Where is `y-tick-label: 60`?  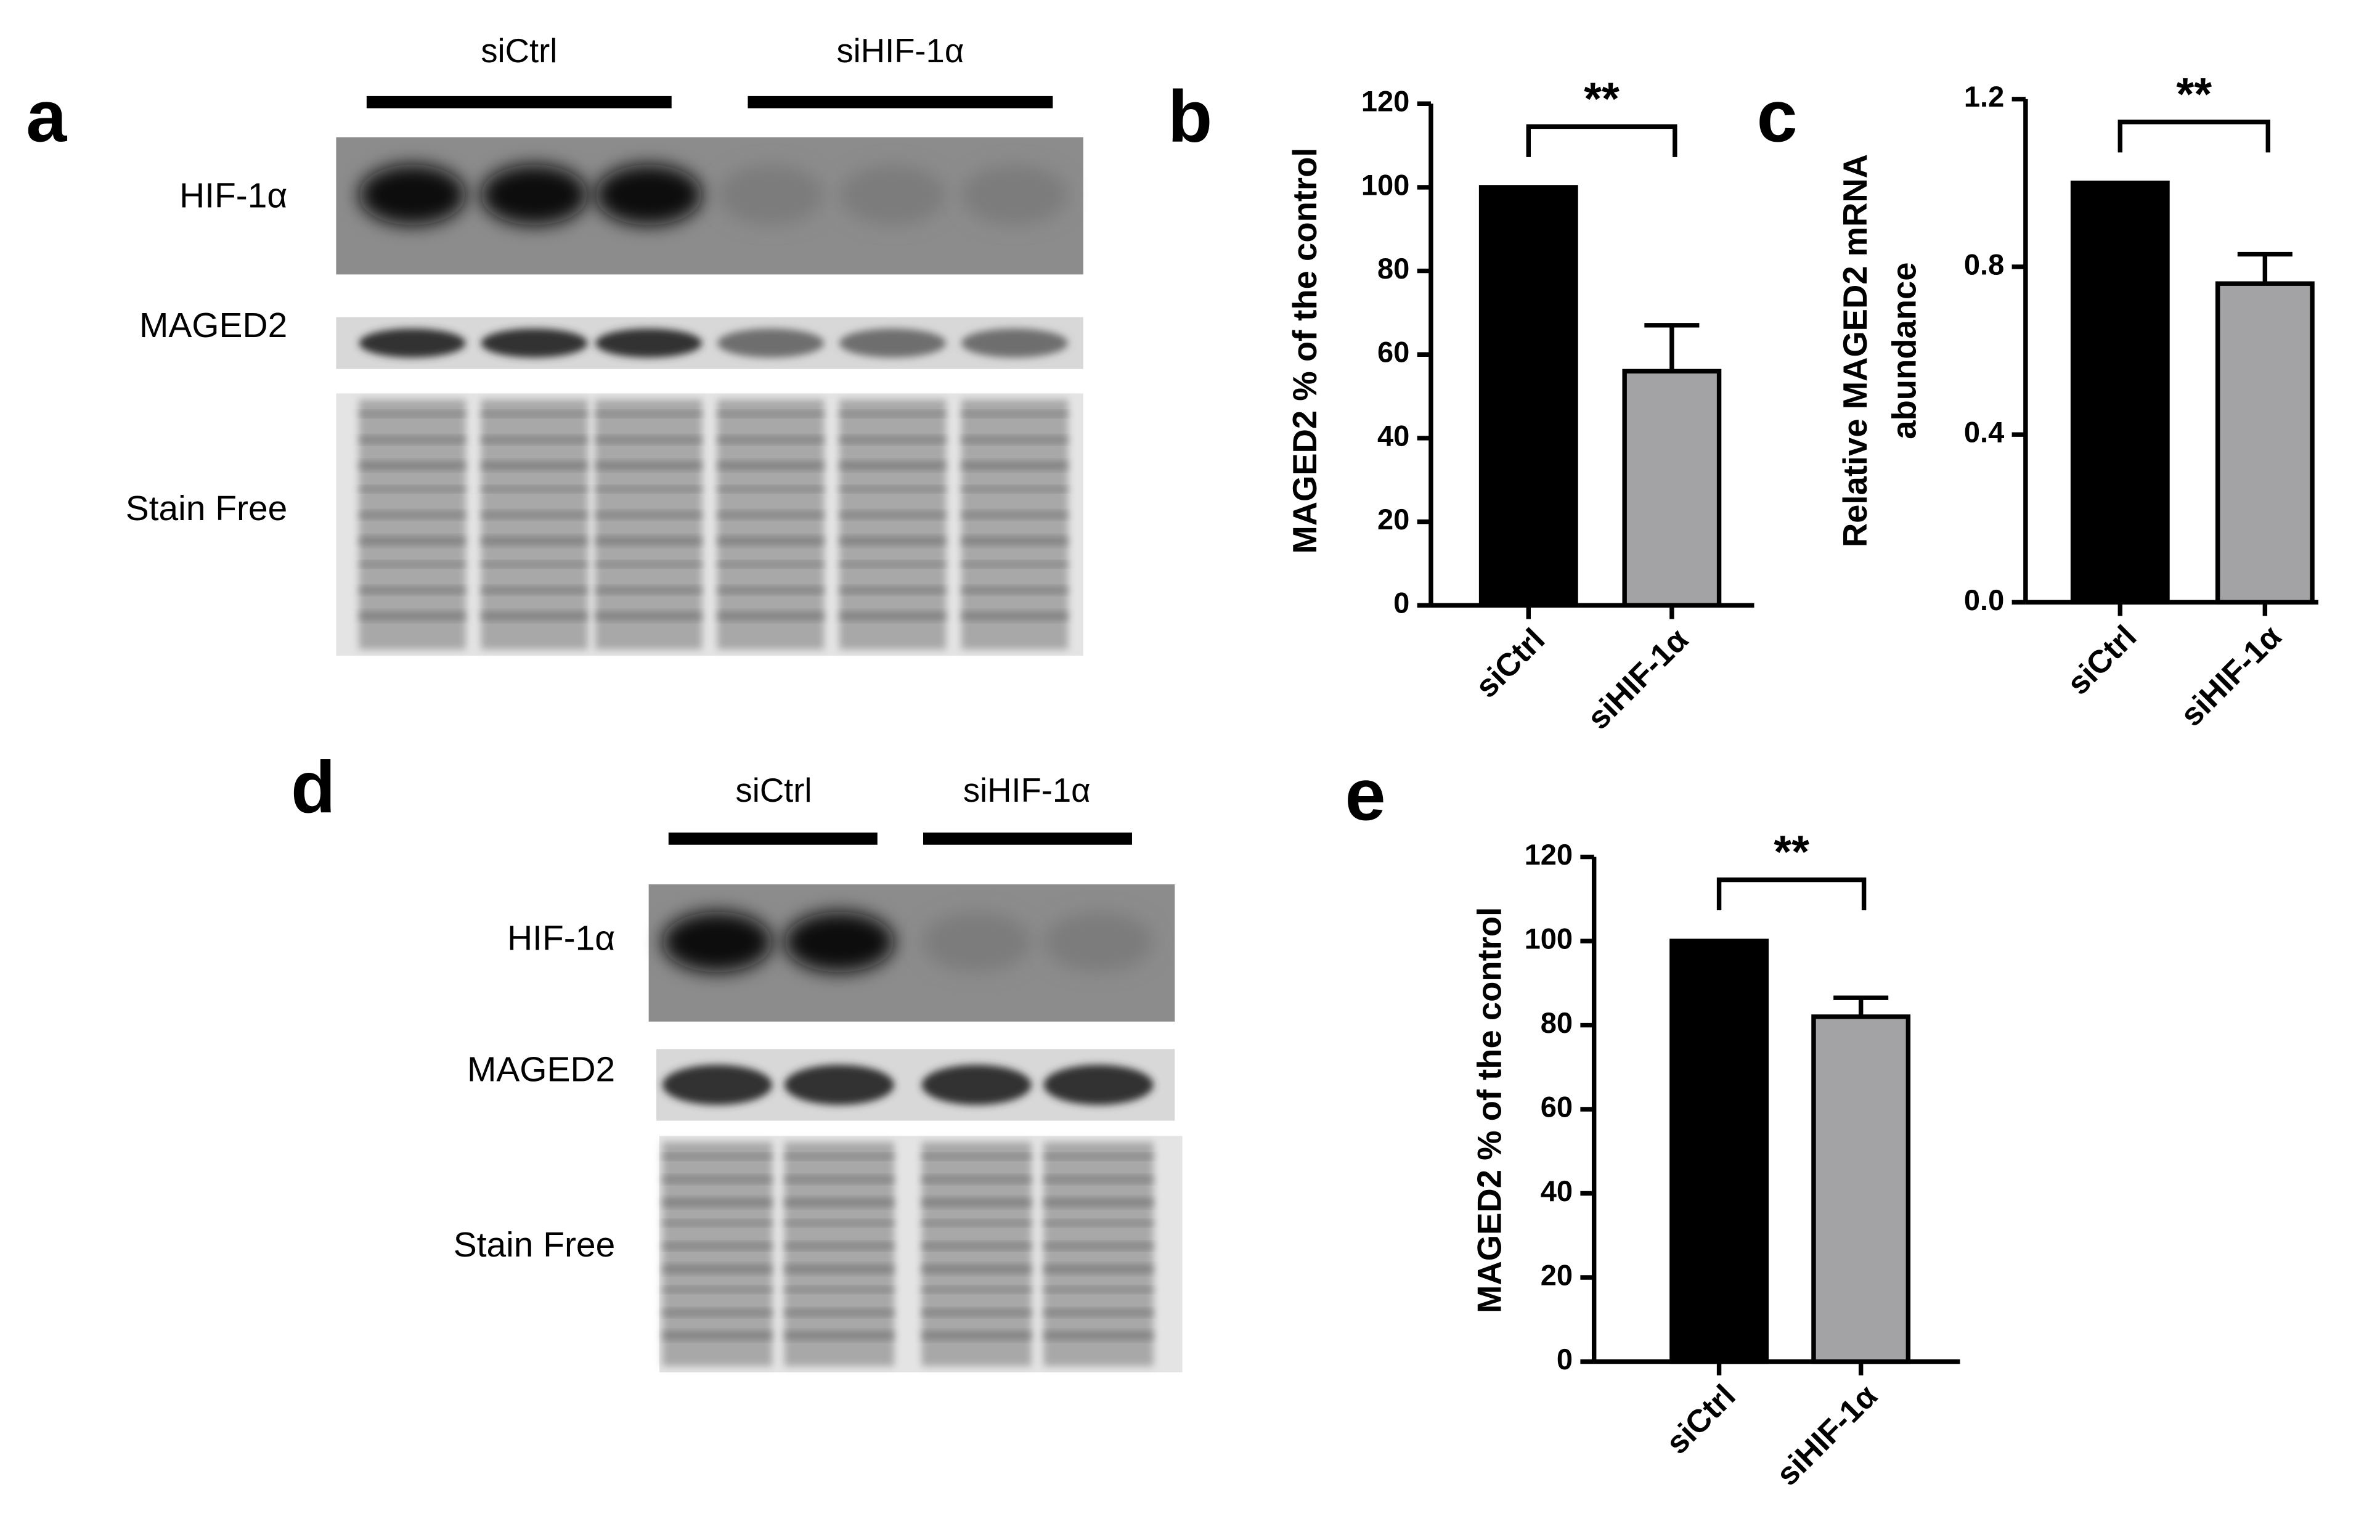
y-tick-label: 60 is located at coordinates (1393, 352).